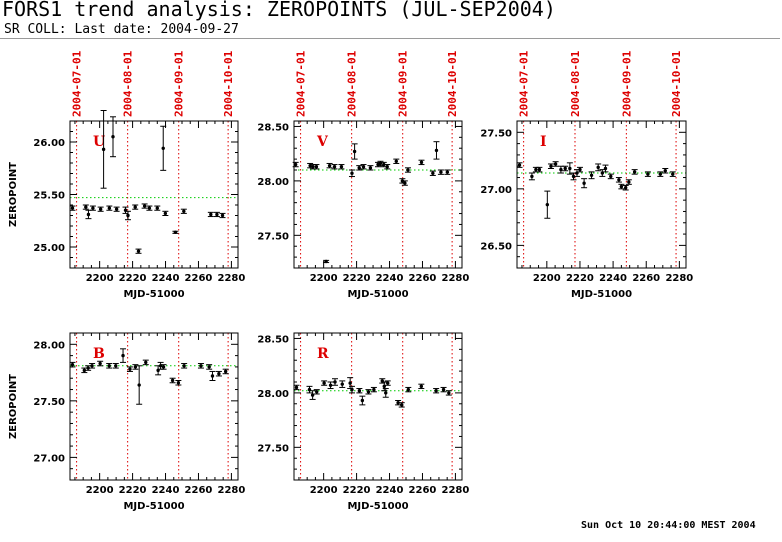 The height and width of the screenshot is (542, 782). I want to click on filter-label: B, so click(99, 354).